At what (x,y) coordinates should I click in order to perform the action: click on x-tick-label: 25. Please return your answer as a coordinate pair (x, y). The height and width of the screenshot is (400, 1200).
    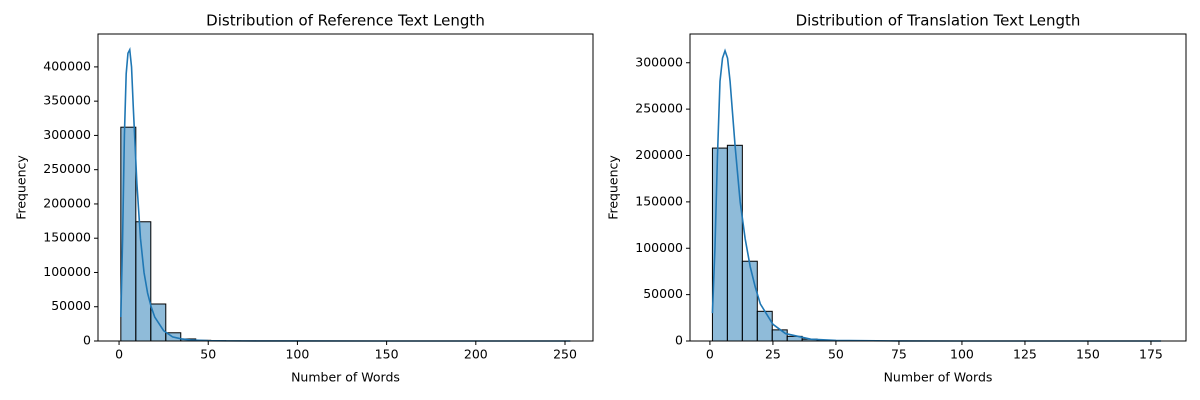
    Looking at the image, I should click on (773, 354).